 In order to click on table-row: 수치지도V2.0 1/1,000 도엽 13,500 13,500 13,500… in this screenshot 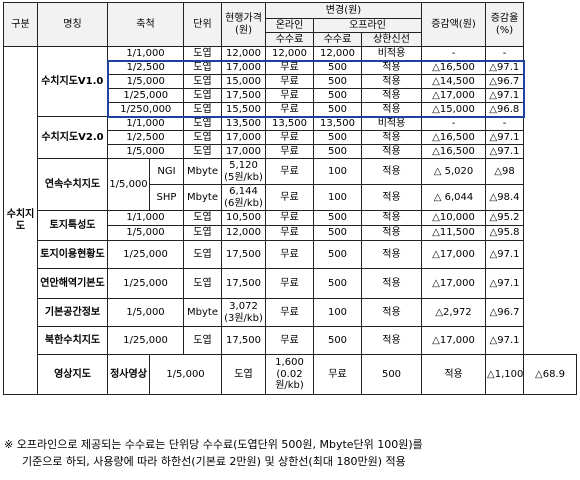, I will do `click(290, 137)`.